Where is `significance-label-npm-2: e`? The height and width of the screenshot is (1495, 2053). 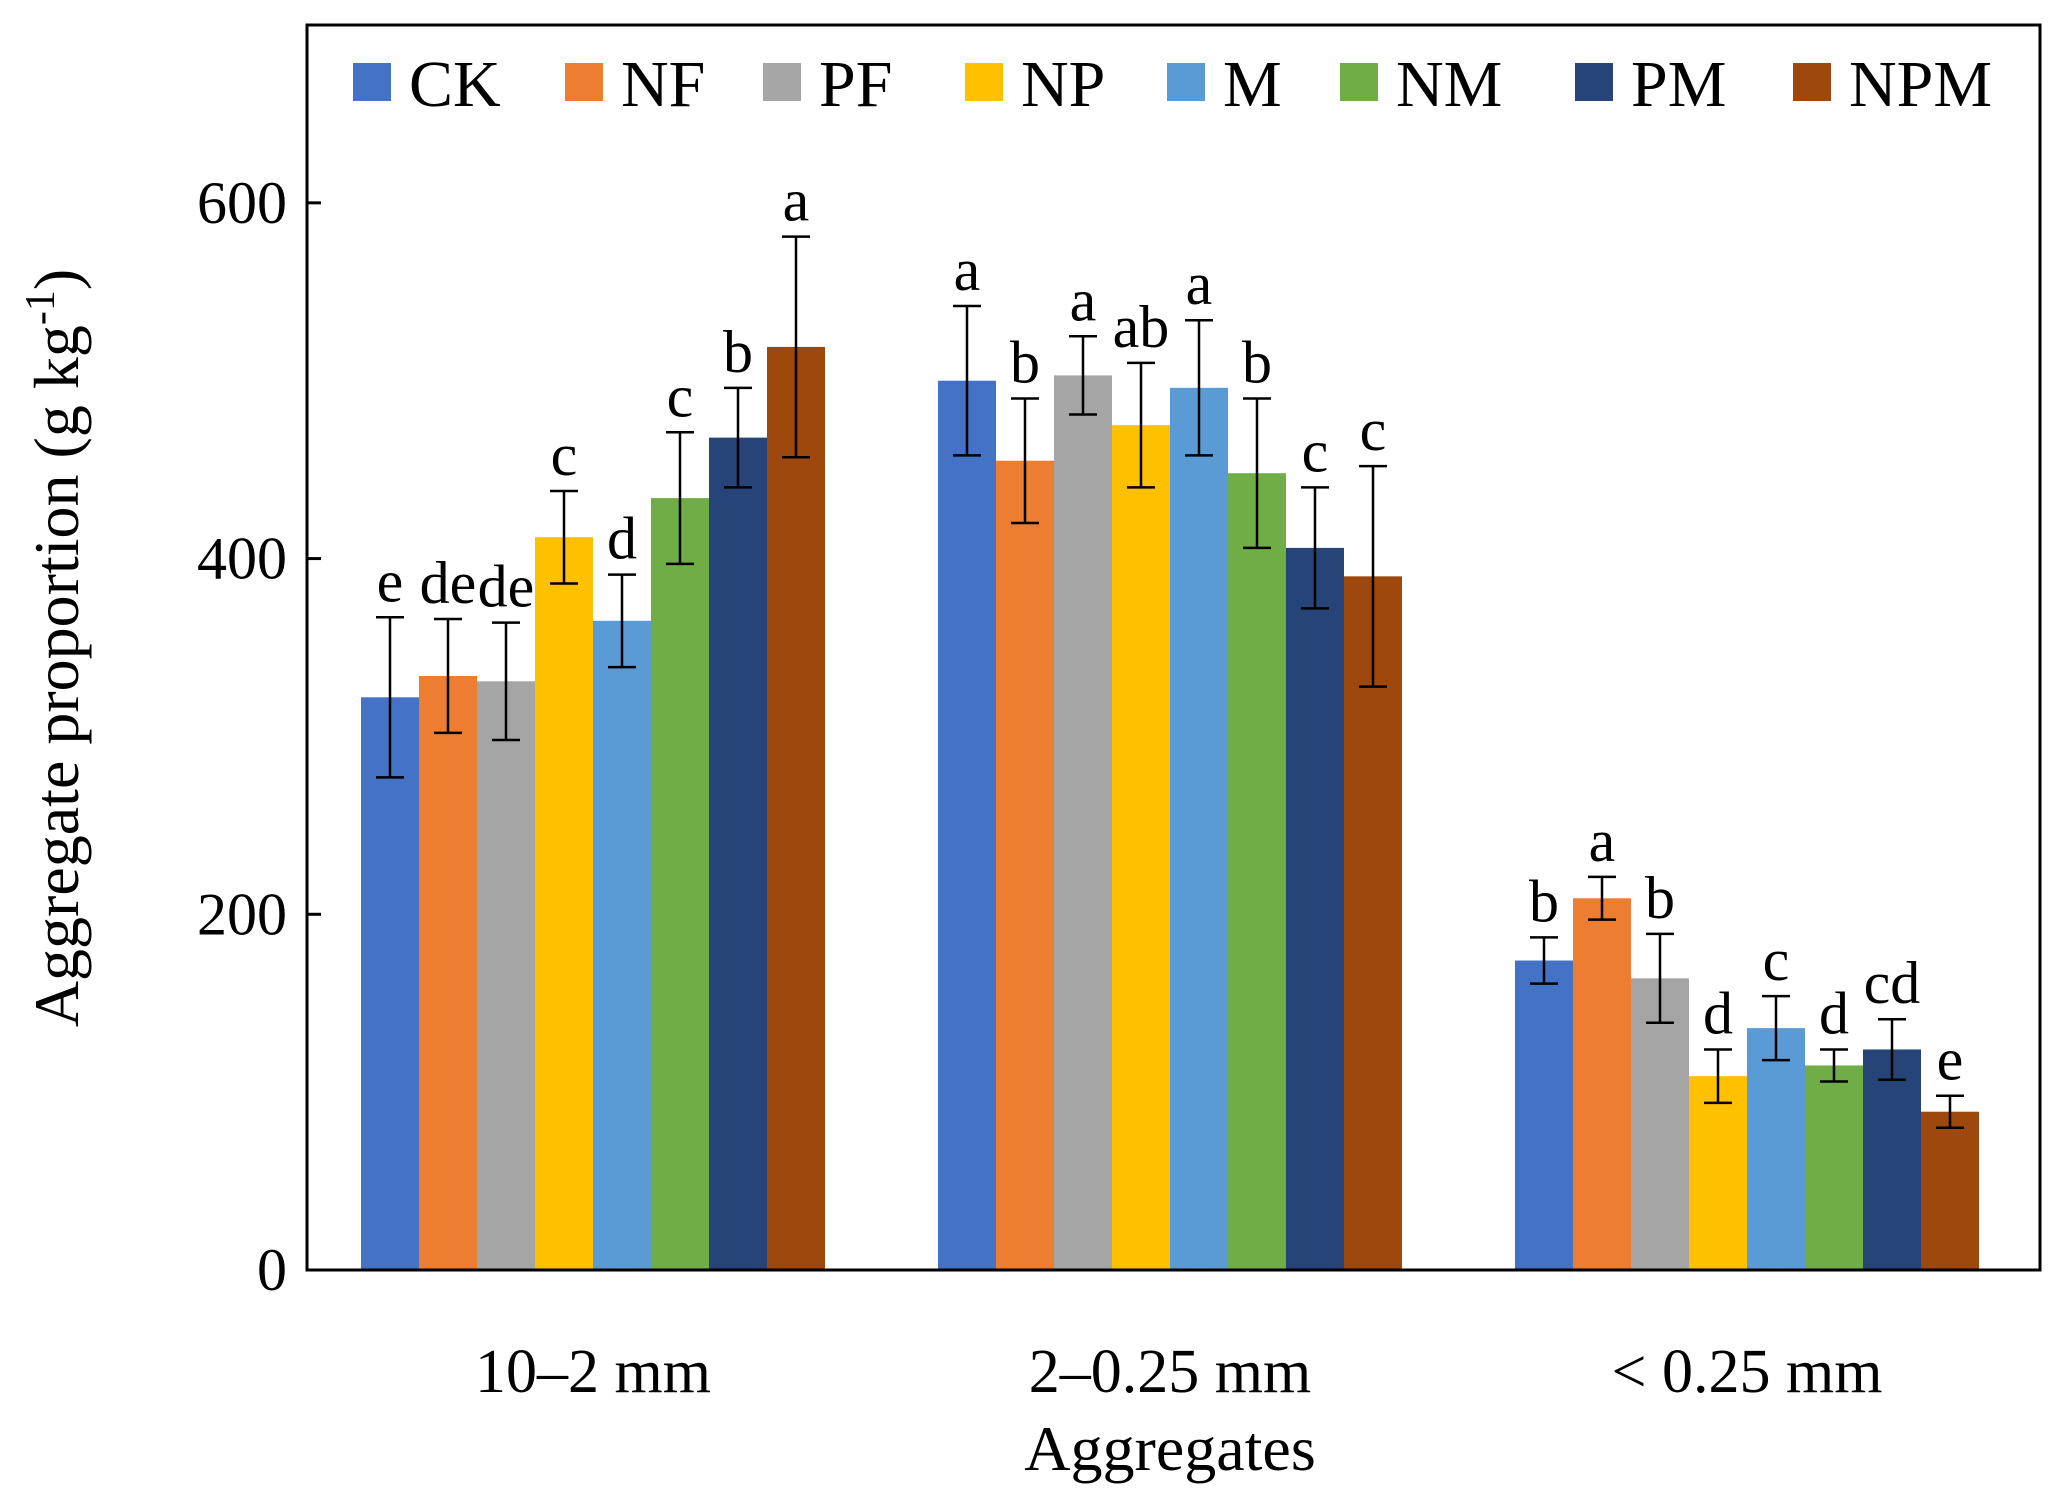
significance-label-npm-2: e is located at coordinates (1950, 1060).